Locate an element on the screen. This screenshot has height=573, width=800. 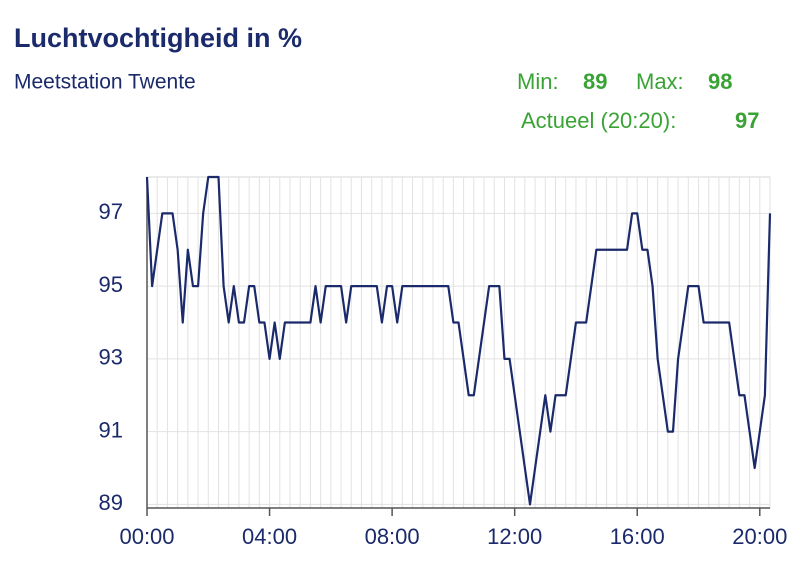
x-tick-label: 16:00 is located at coordinates (637, 536).